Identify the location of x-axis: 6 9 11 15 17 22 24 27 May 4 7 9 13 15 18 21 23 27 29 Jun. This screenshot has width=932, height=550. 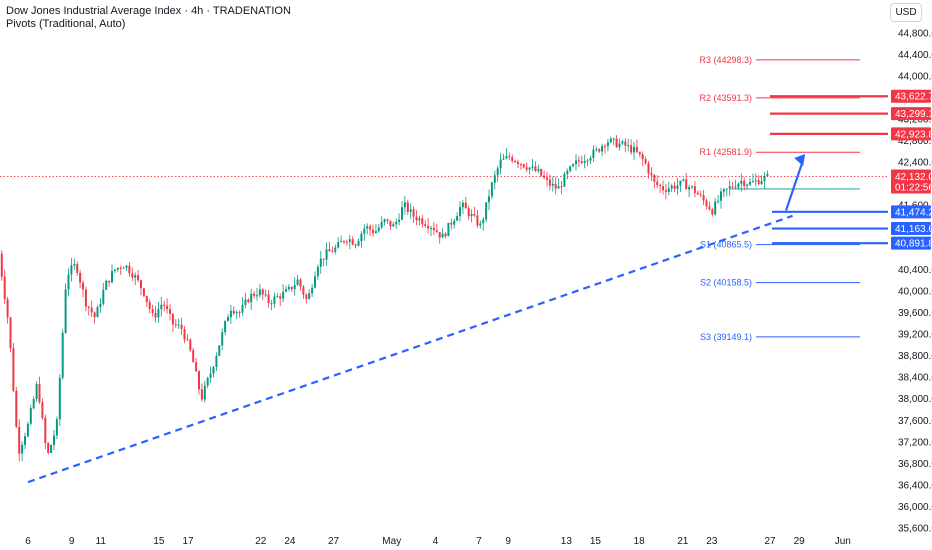
(438, 541).